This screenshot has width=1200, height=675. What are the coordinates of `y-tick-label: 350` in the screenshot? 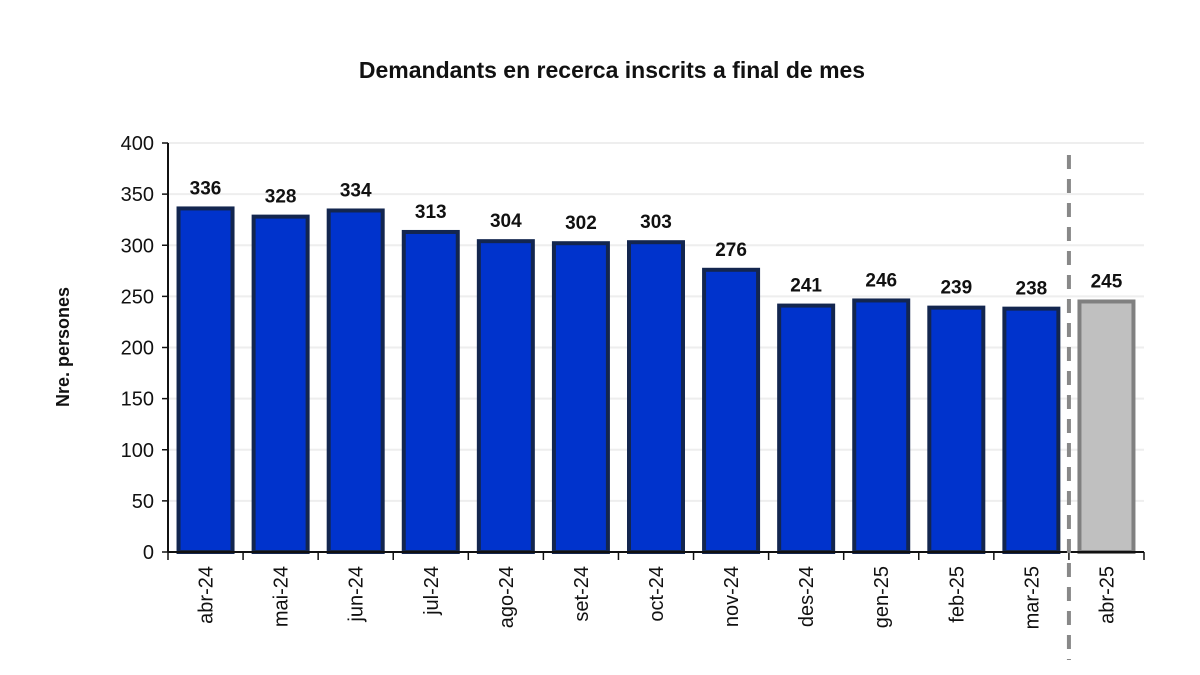 It's located at (137, 195).